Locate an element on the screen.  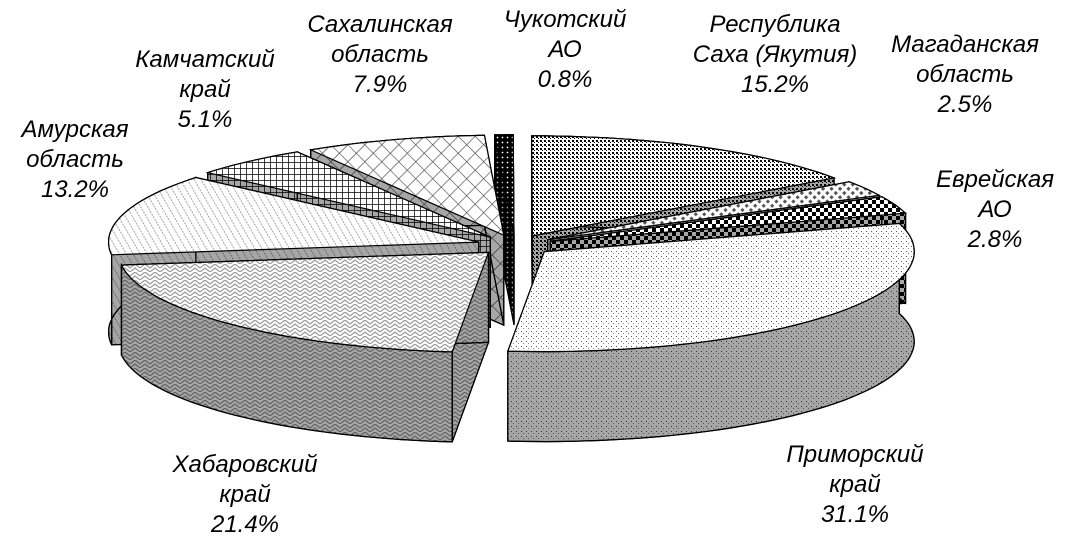
value-label: 7.9% is located at coordinates (380, 84).